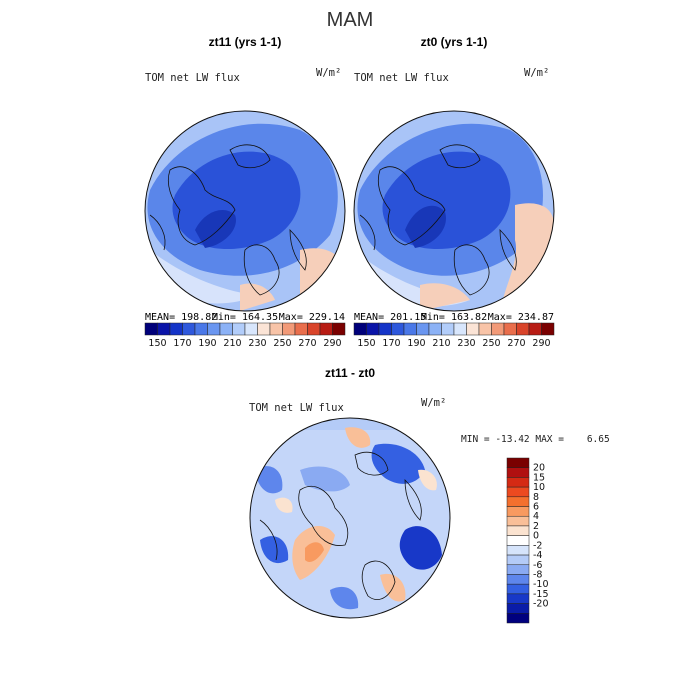 Image resolution: width=700 pixels, height=700 pixels. What do you see at coordinates (537, 555) in the screenshot?
I see `colorbar-tick-label: -4` at bounding box center [537, 555].